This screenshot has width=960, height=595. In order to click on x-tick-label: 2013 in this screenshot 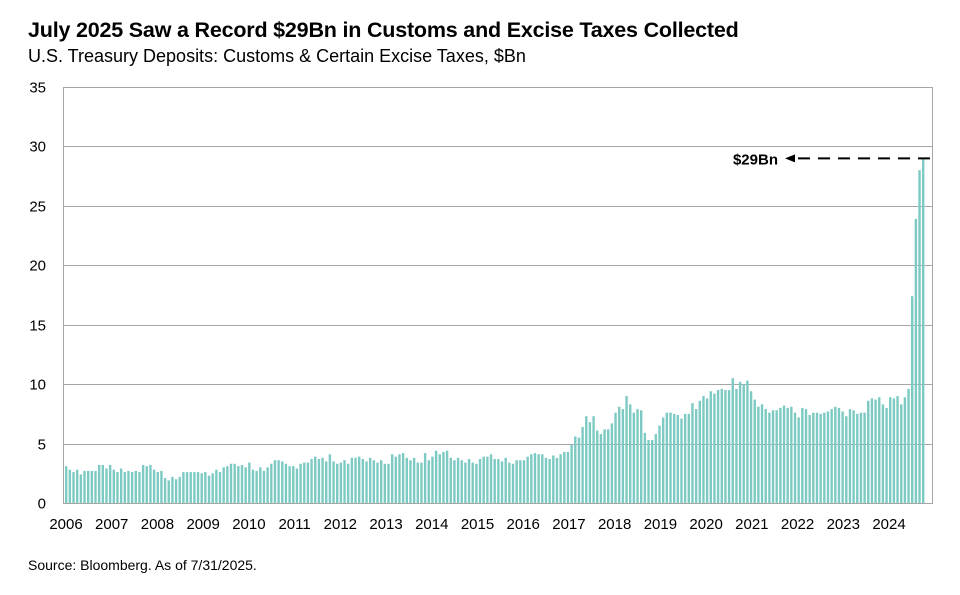, I will do `click(385, 524)`.